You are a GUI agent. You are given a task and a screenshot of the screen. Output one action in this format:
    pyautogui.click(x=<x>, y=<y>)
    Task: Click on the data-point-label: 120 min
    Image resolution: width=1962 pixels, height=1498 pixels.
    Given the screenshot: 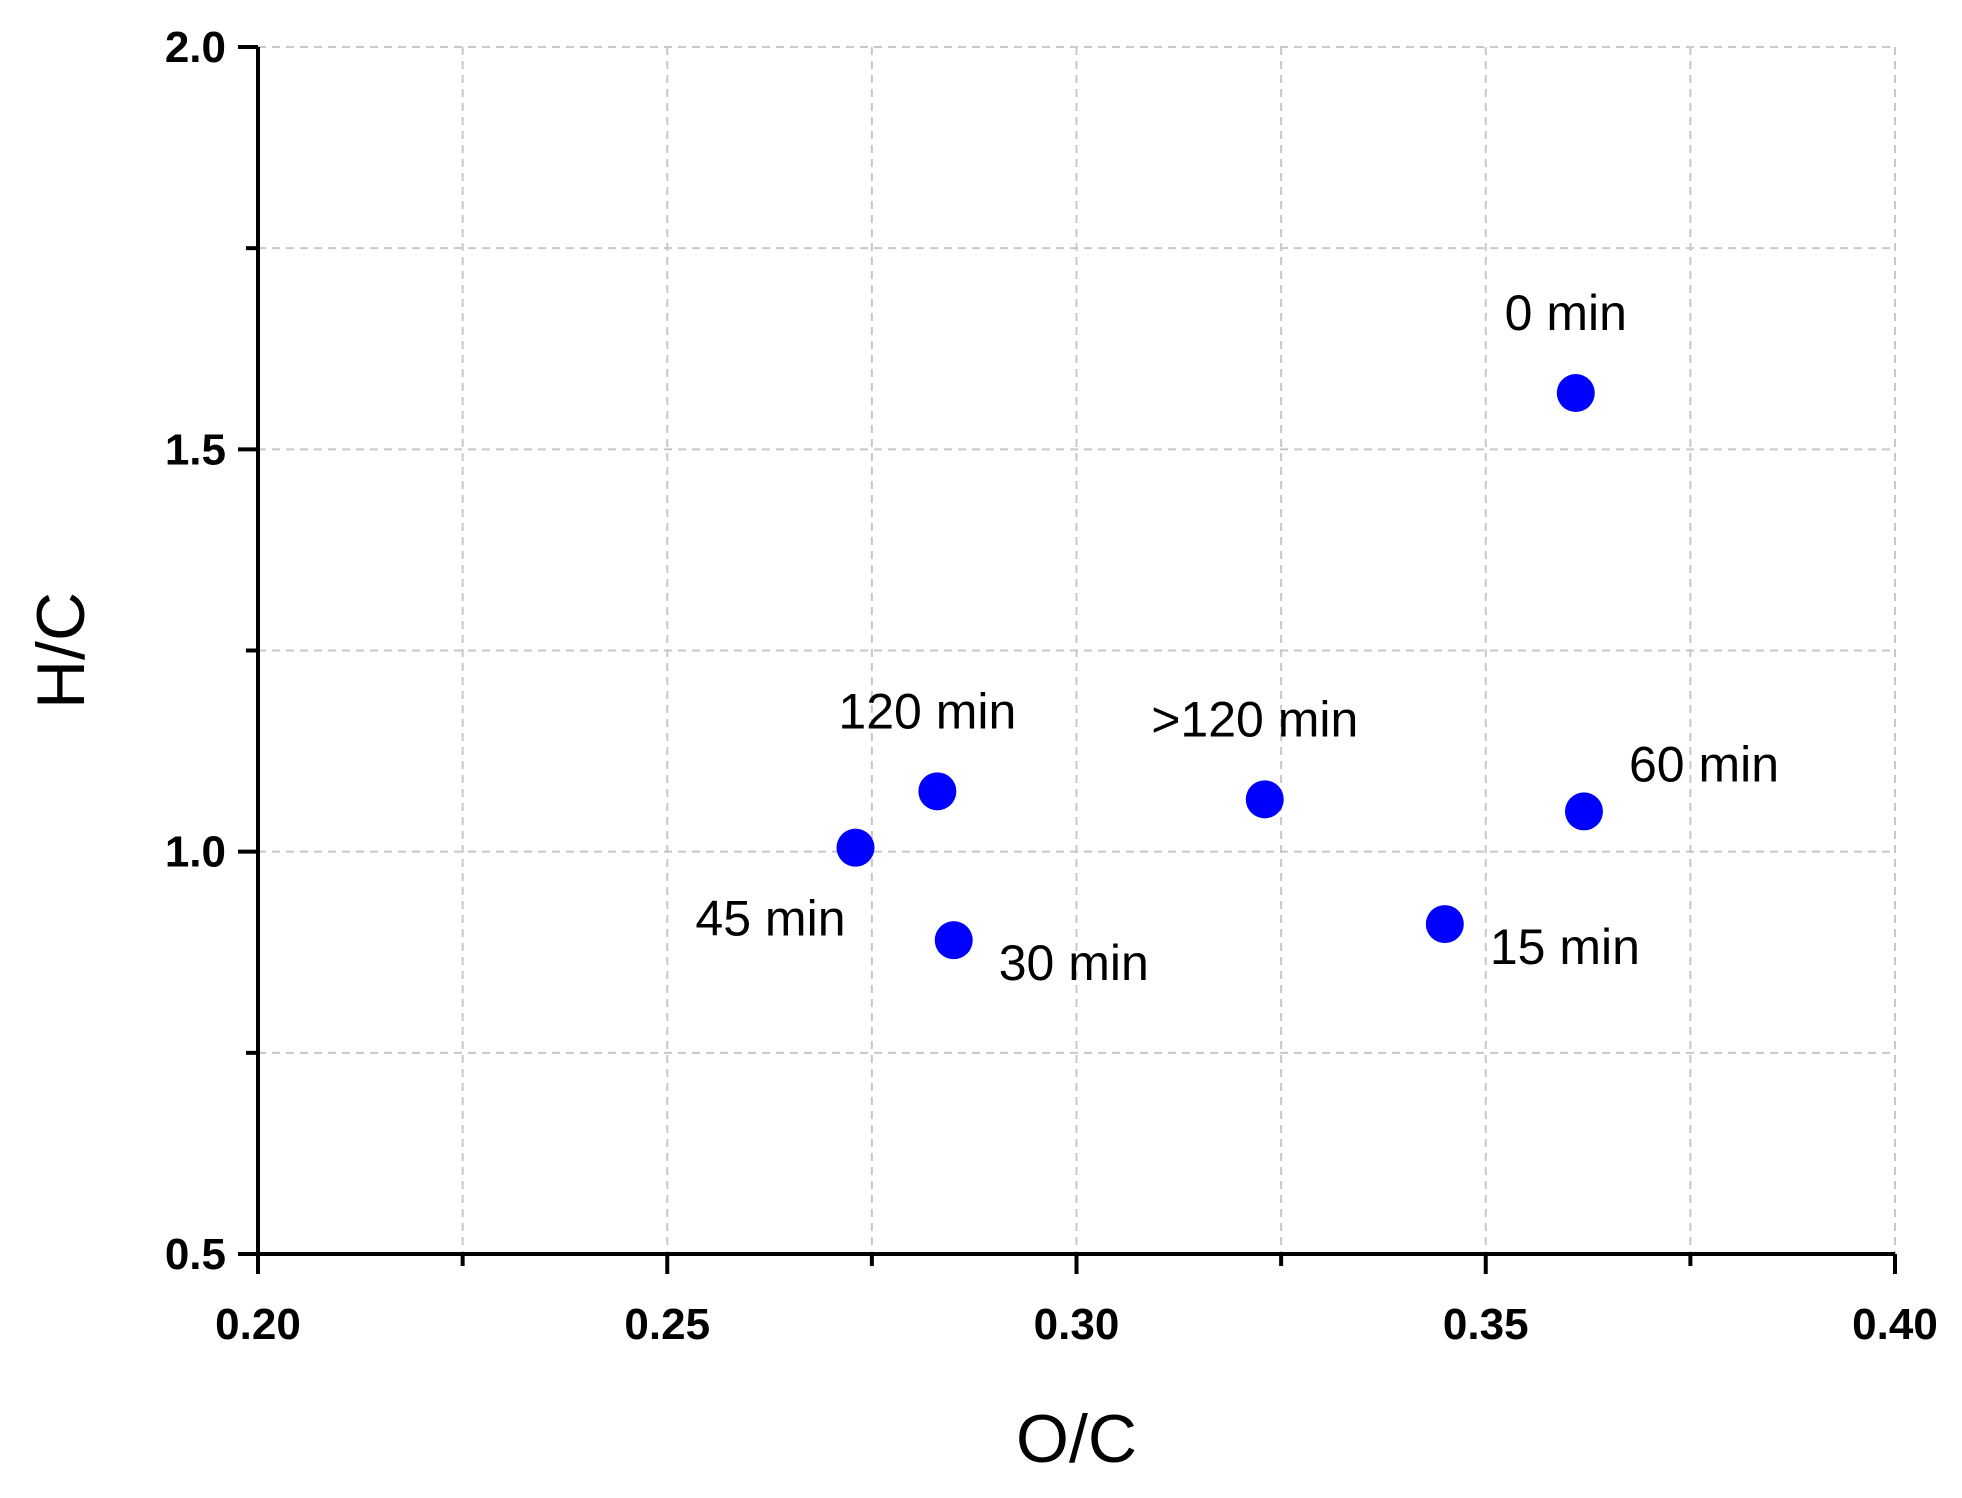 What is the action you would take?
    pyautogui.click(x=927, y=711)
    